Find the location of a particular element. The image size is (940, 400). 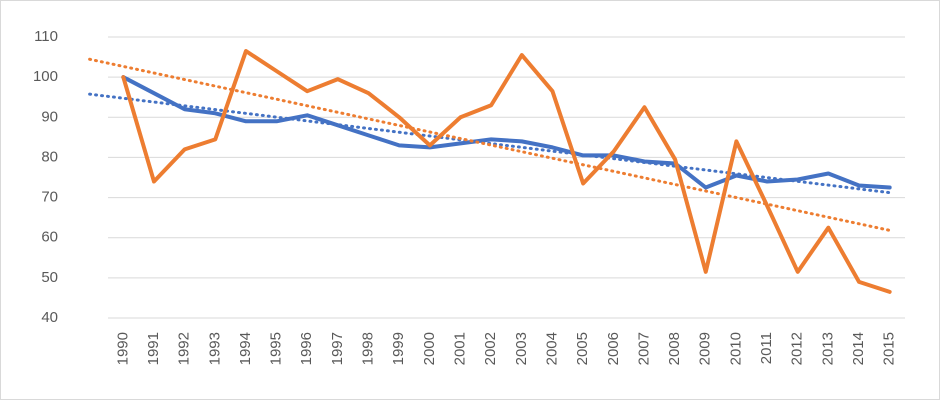

x-tick-label: 2001 is located at coordinates (459, 348).